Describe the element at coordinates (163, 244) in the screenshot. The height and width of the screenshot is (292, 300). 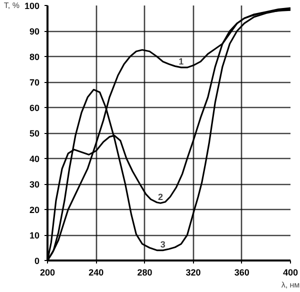
I see `series-label: 3` at that location.